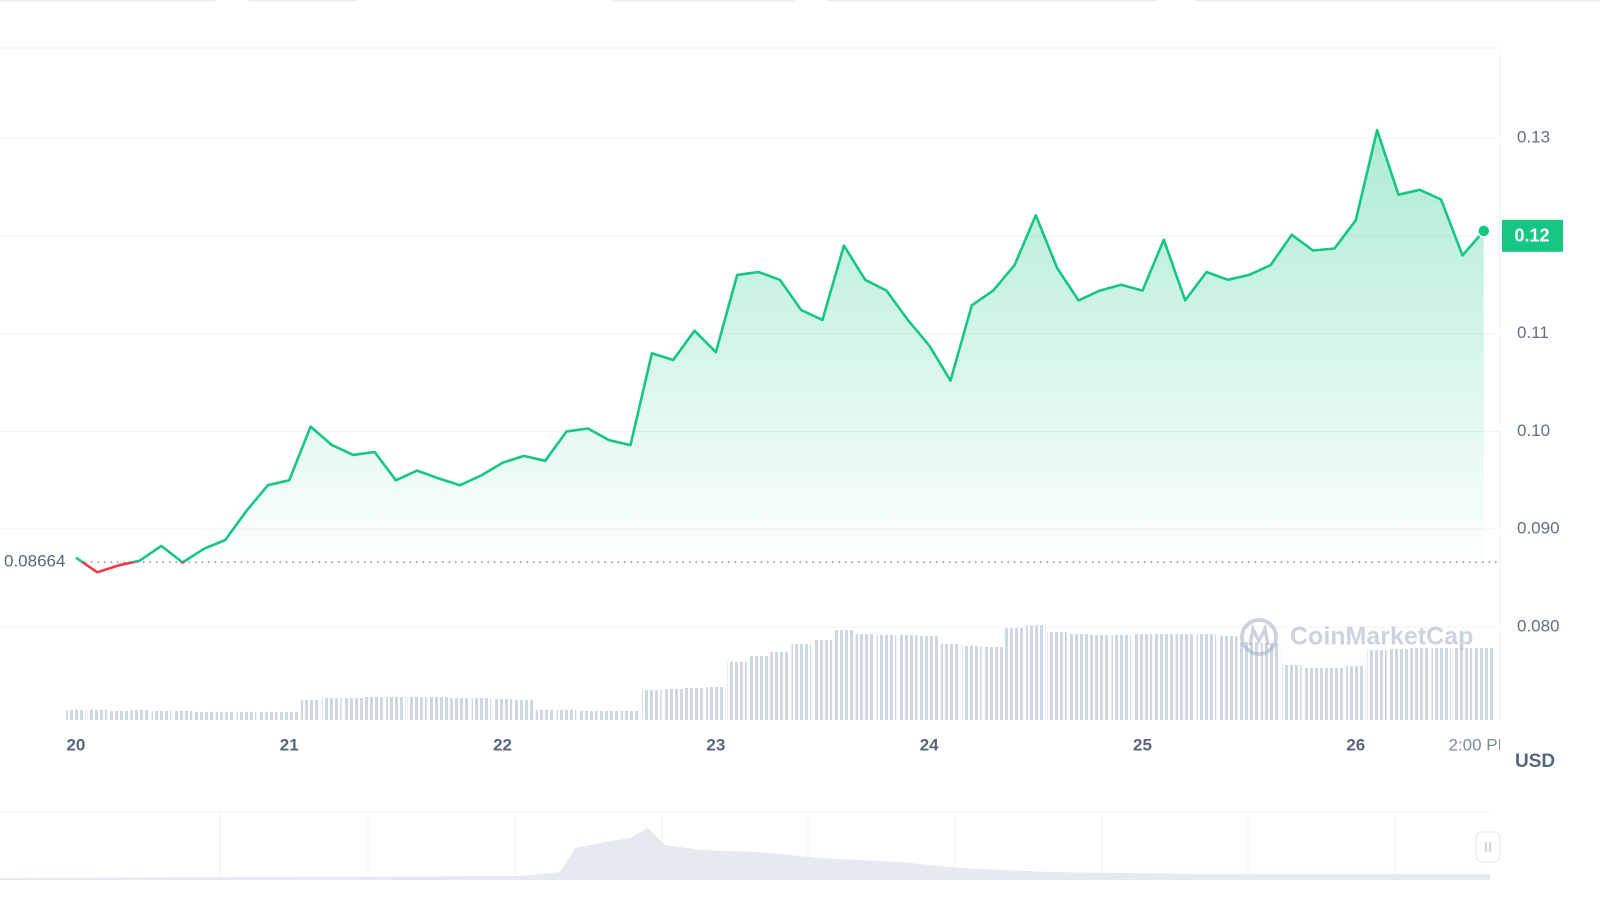  Describe the element at coordinates (929, 744) in the screenshot. I see `x-tick-label: 24` at that location.